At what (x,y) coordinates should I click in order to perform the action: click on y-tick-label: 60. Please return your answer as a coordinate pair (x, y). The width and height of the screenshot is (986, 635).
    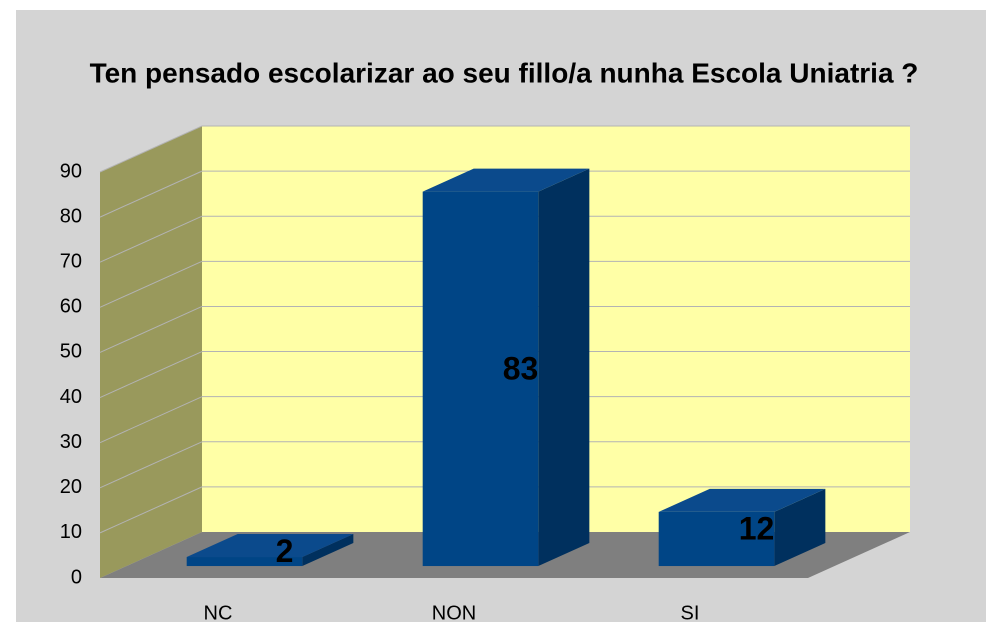
    Looking at the image, I should click on (71, 307).